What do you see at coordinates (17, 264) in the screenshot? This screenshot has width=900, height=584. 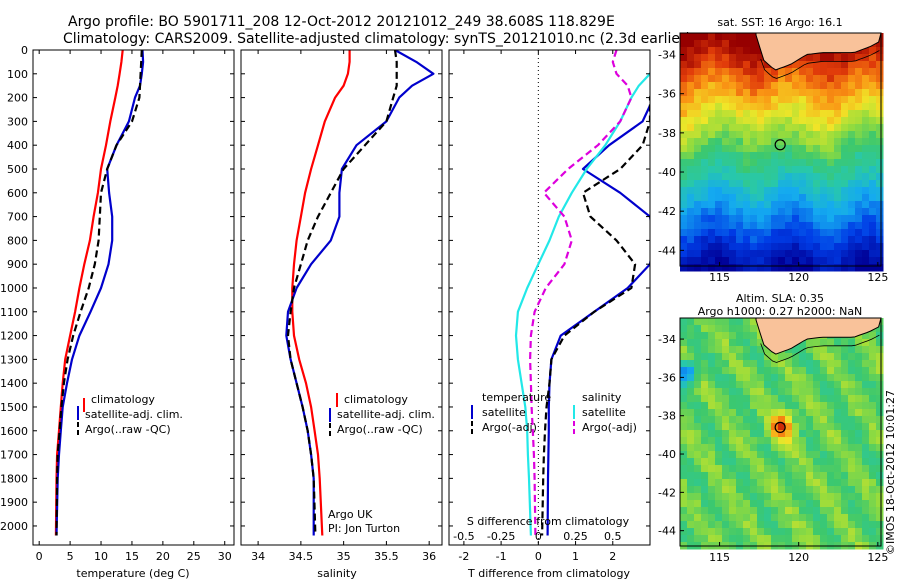 I see `y-tick-label: 900` at bounding box center [17, 264].